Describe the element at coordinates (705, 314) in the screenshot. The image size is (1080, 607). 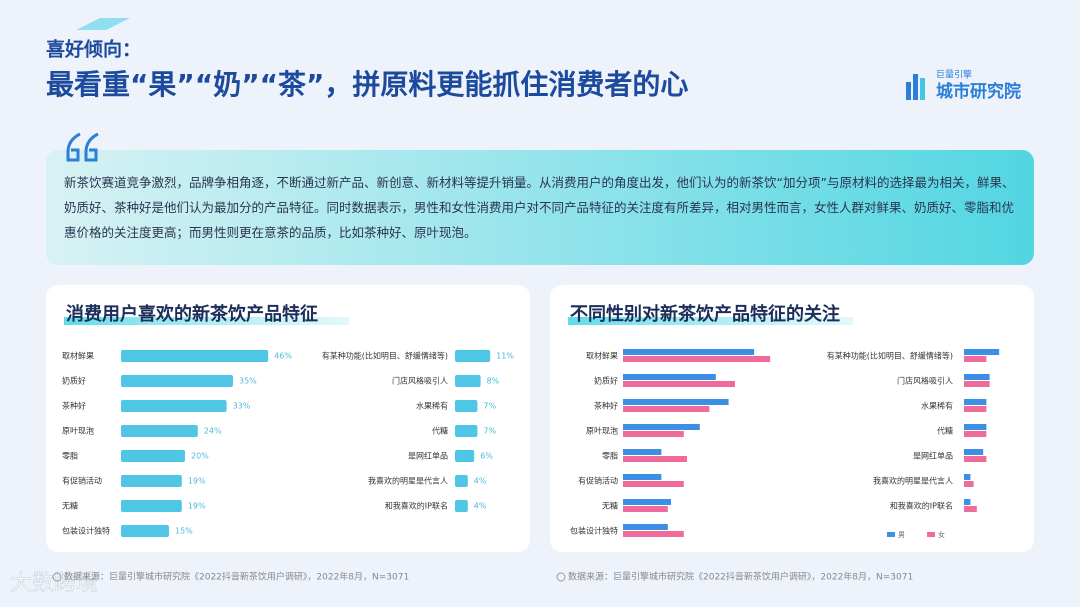
I see `chart-title: 不同性别对新茶饮产品特征的关注` at that location.